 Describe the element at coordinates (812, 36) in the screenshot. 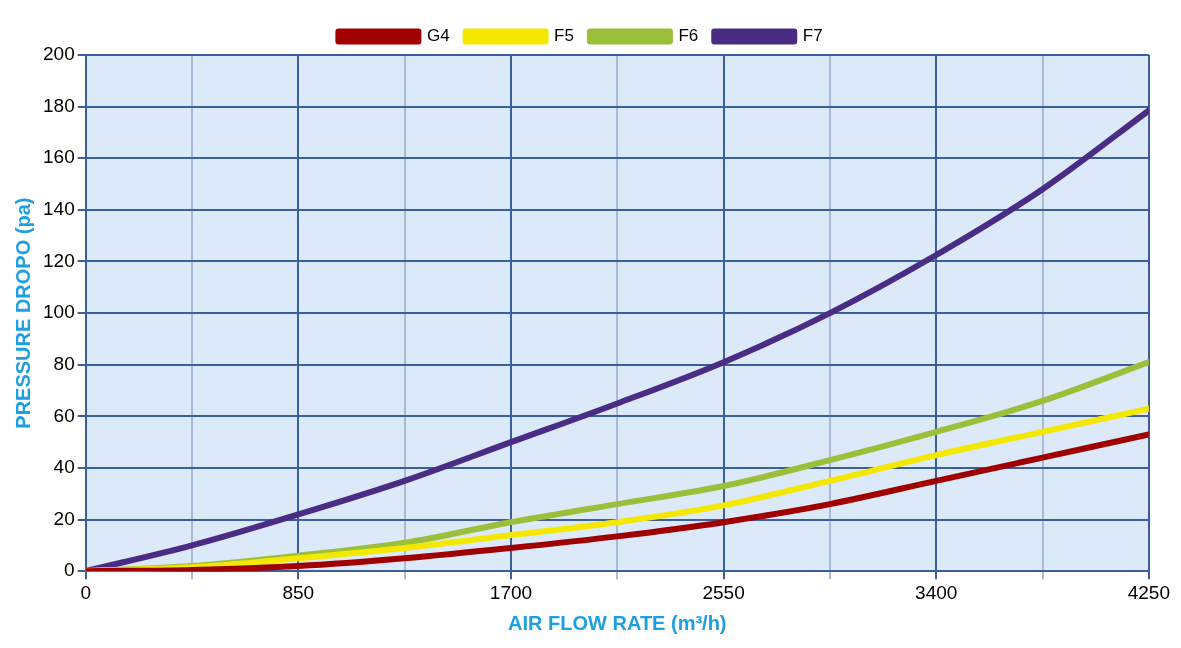

I see `legend-label: F7` at that location.